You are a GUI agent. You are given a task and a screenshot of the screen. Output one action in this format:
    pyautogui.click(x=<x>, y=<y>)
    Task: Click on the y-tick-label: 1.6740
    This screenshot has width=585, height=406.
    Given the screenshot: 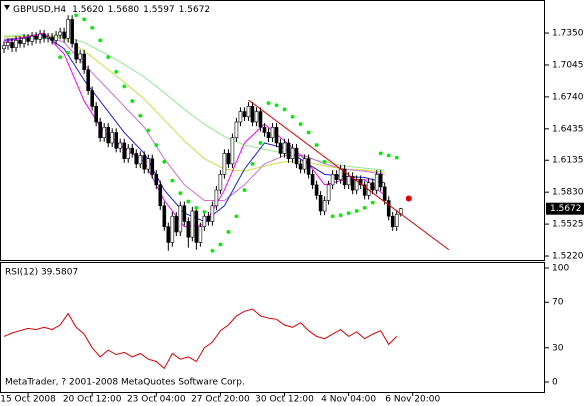 What is the action you would take?
    pyautogui.click(x=568, y=97)
    